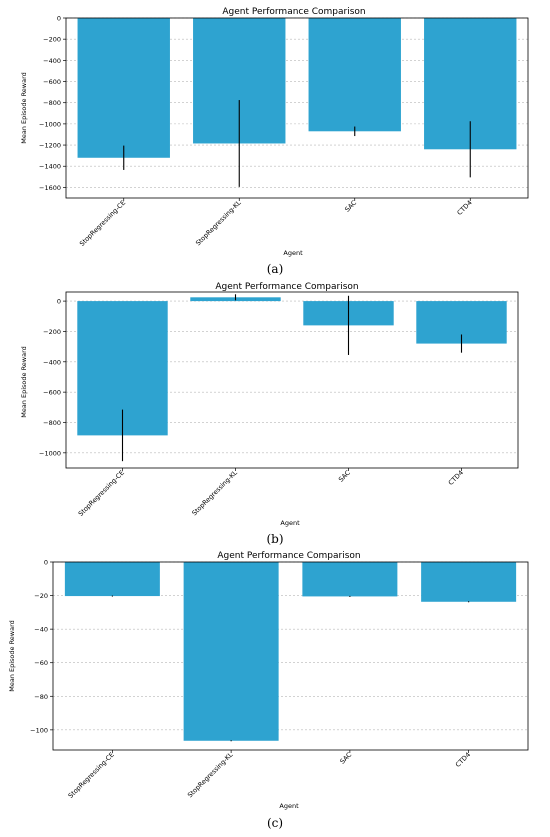 This screenshot has height=837, width=550. Describe the element at coordinates (50, 146) in the screenshot. I see `y-tick-label: −1200` at that location.